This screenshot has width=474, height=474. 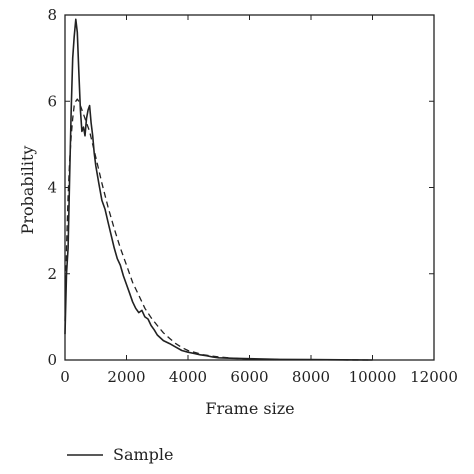 What do you see at coordinates (52, 360) in the screenshot?
I see `y-tick-label: 0` at bounding box center [52, 360].